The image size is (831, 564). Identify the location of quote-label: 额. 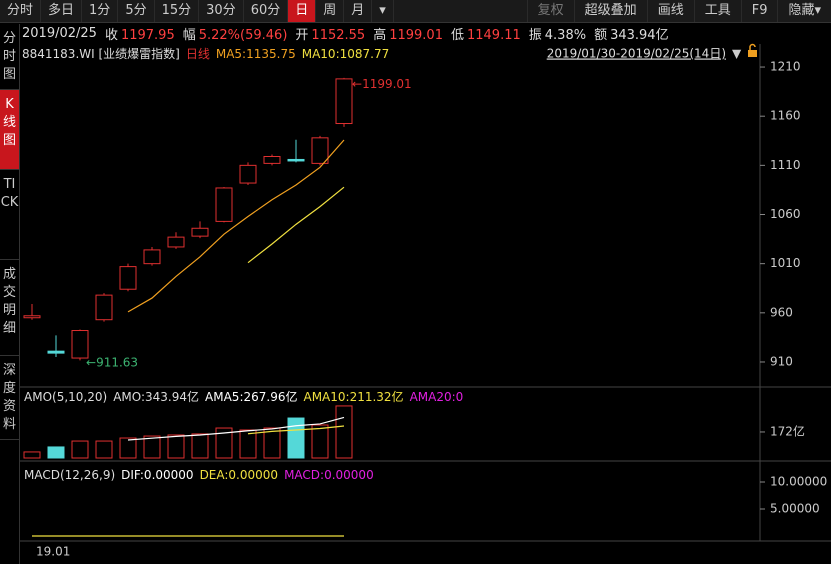
(601, 35).